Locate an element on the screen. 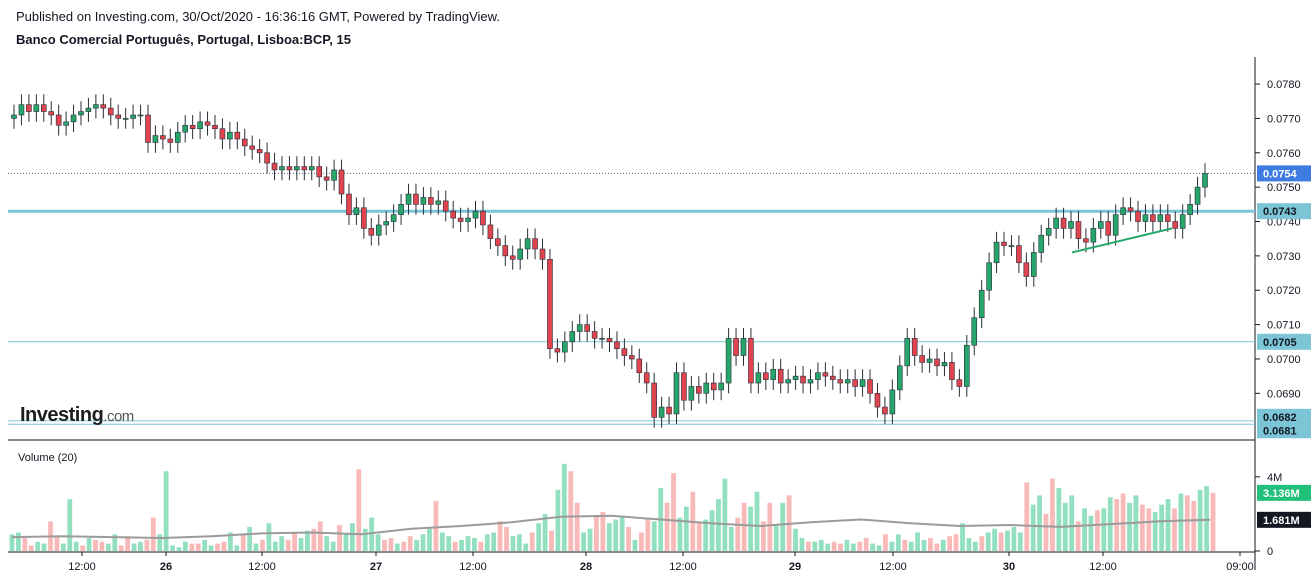 This screenshot has height=580, width=1316. time-tick-label: 29 is located at coordinates (795, 567).